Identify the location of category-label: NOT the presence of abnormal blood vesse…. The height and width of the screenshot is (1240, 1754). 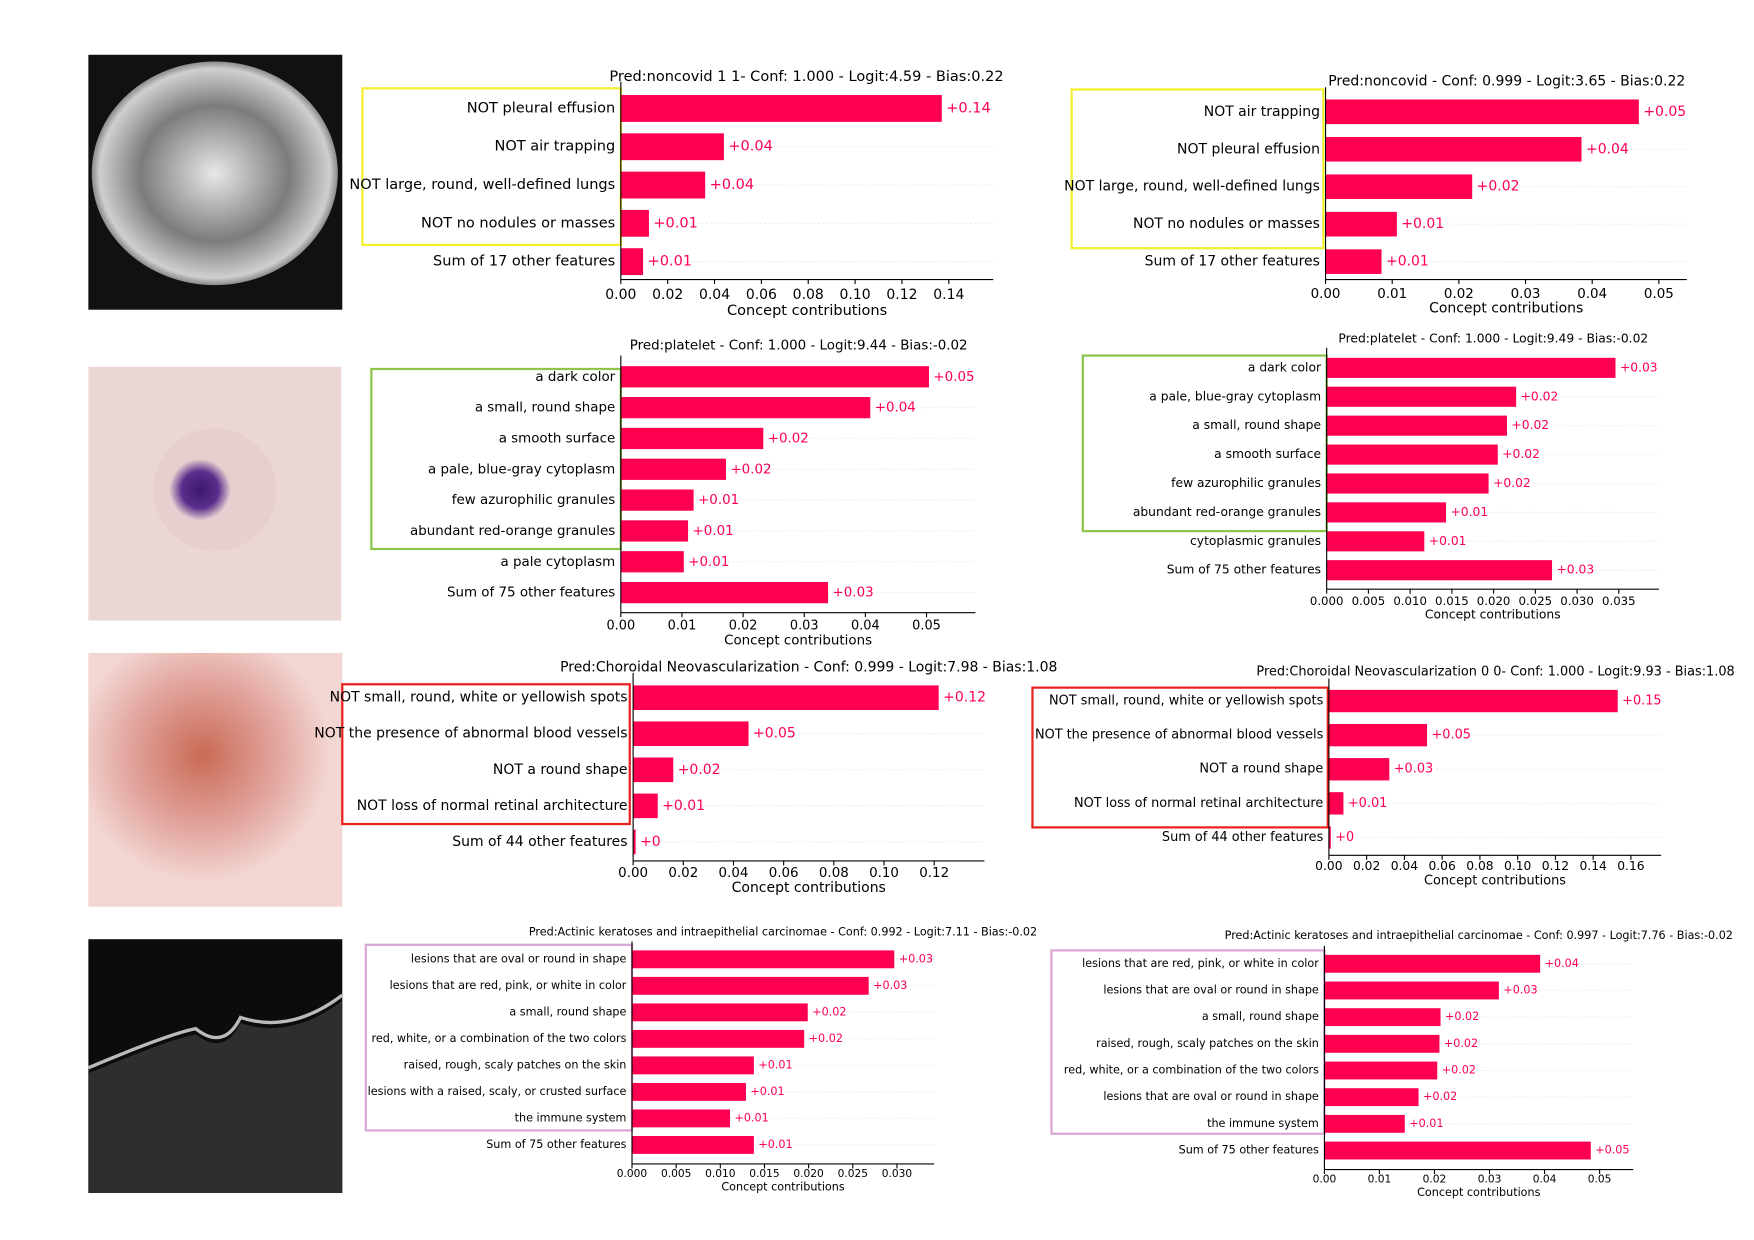
(470, 734).